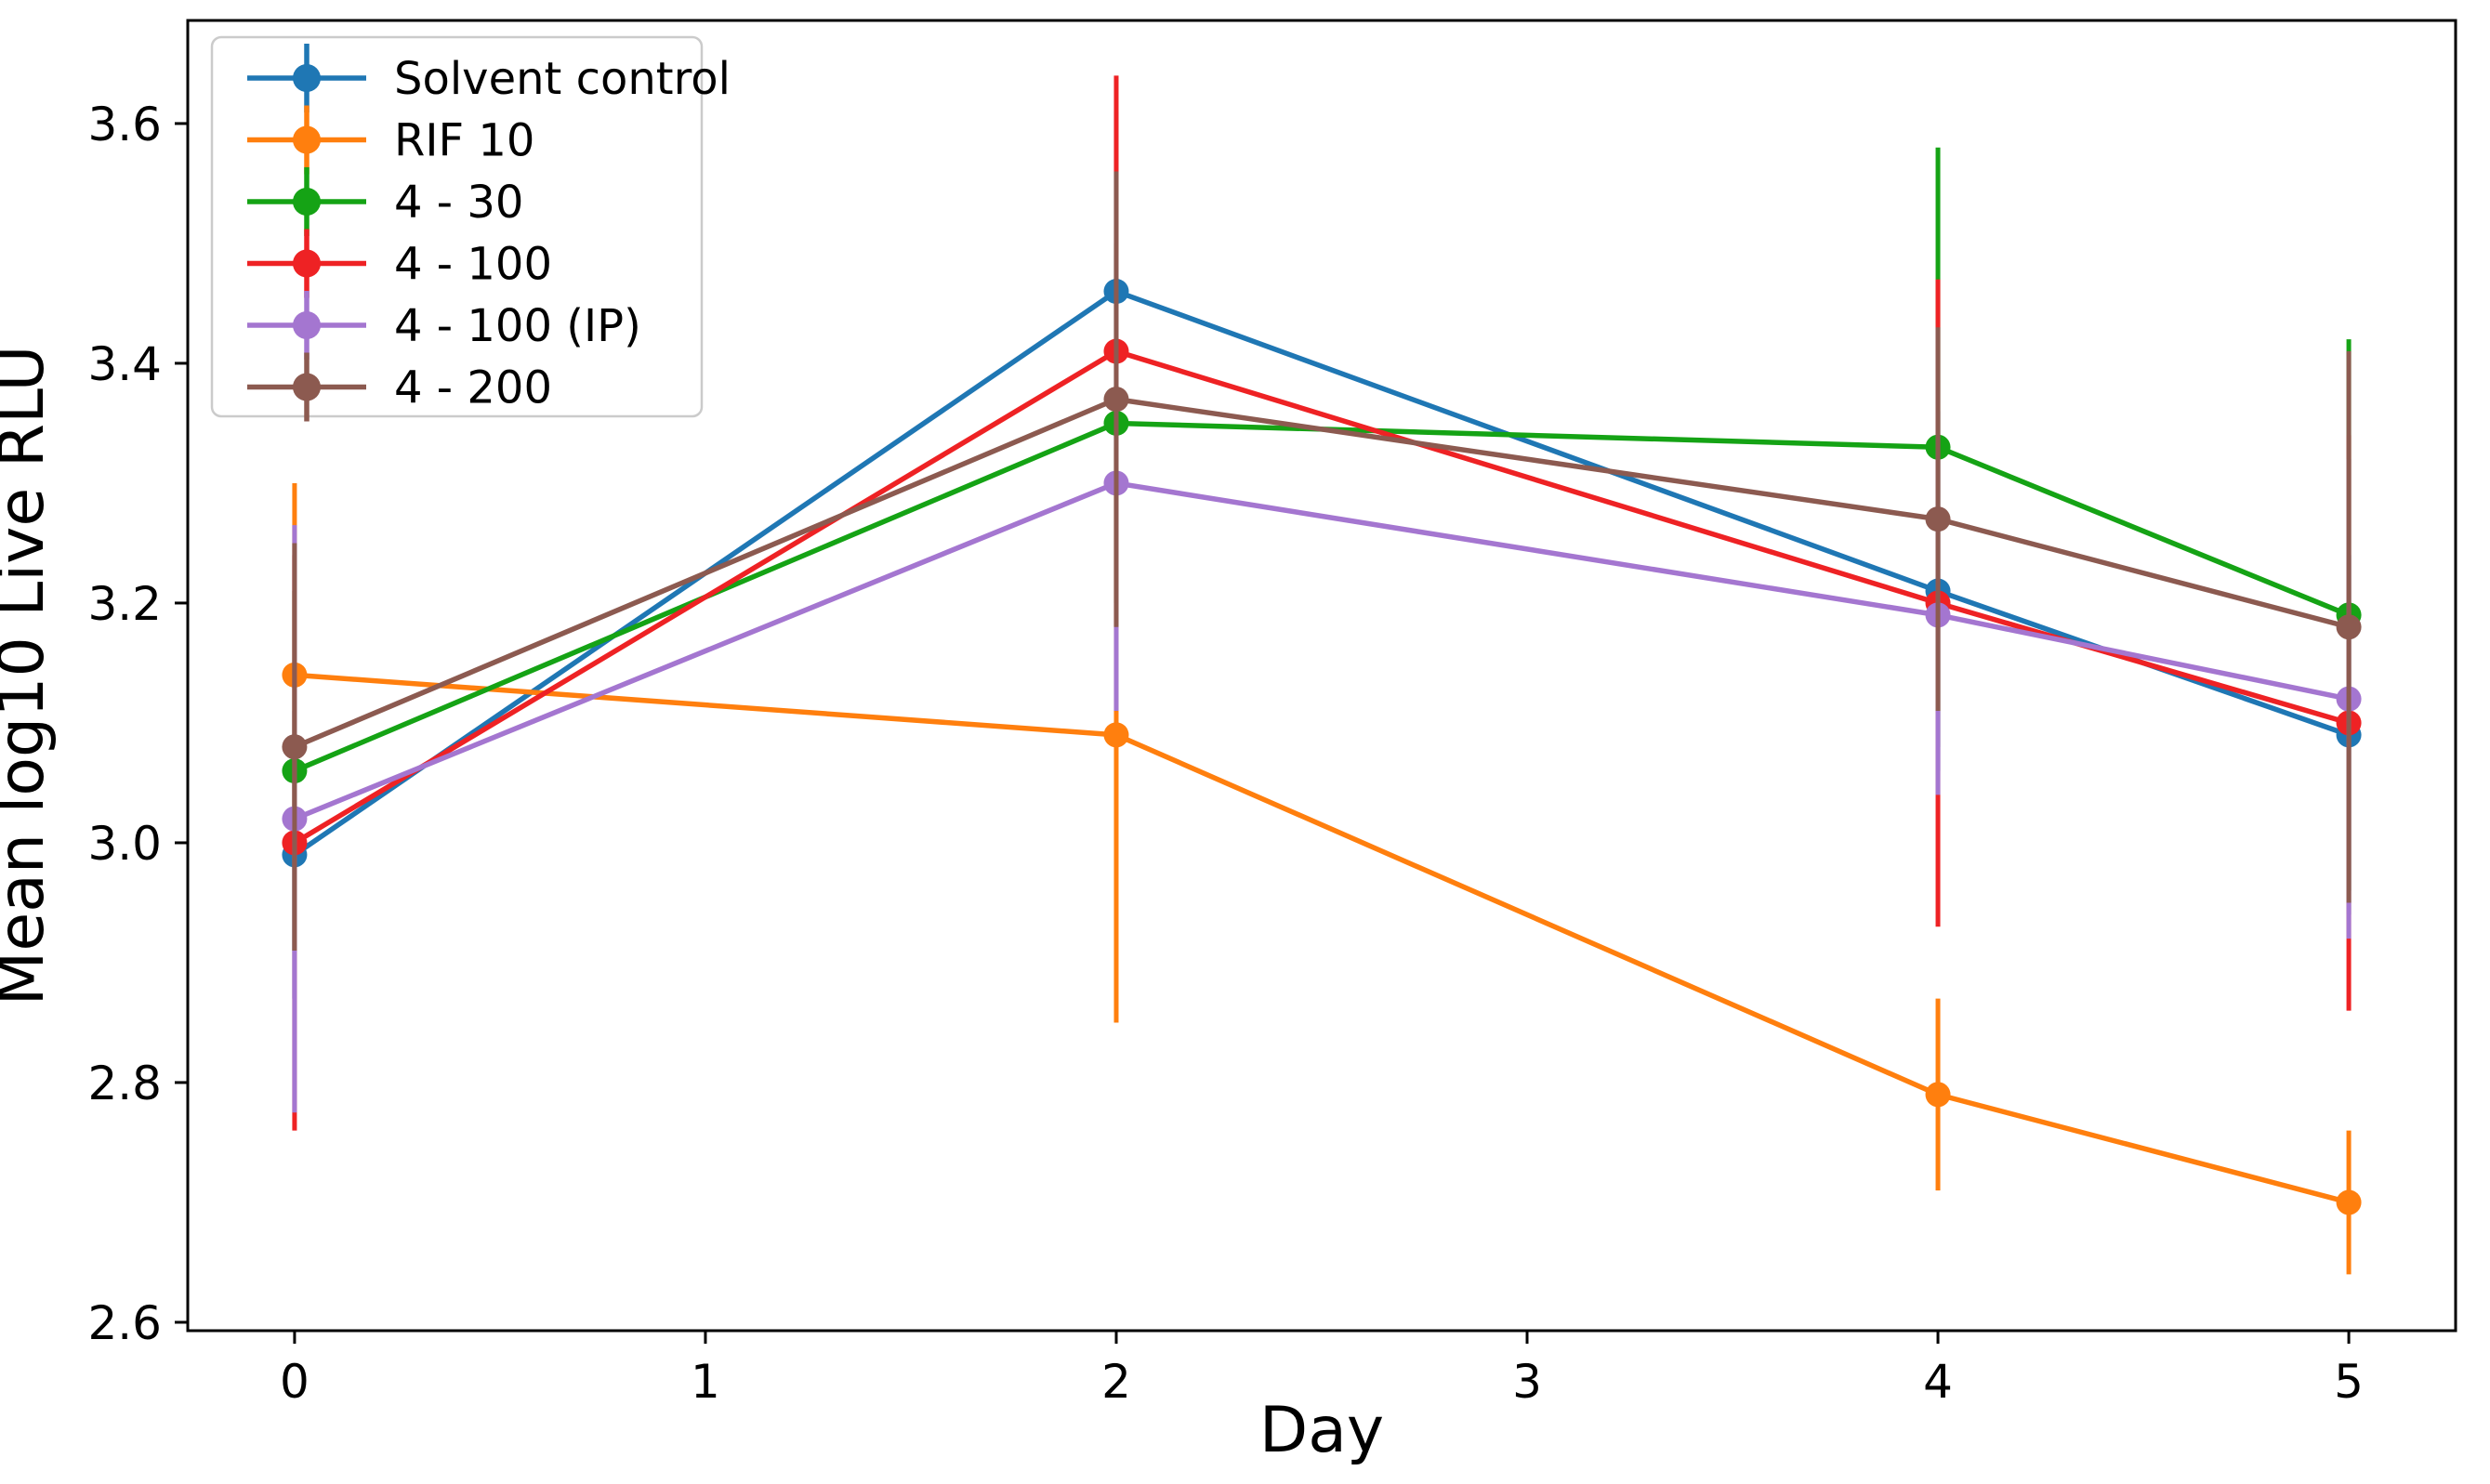 The image size is (2490, 1484). What do you see at coordinates (473, 388) in the screenshot?
I see `legend-label: 4 - 200` at bounding box center [473, 388].